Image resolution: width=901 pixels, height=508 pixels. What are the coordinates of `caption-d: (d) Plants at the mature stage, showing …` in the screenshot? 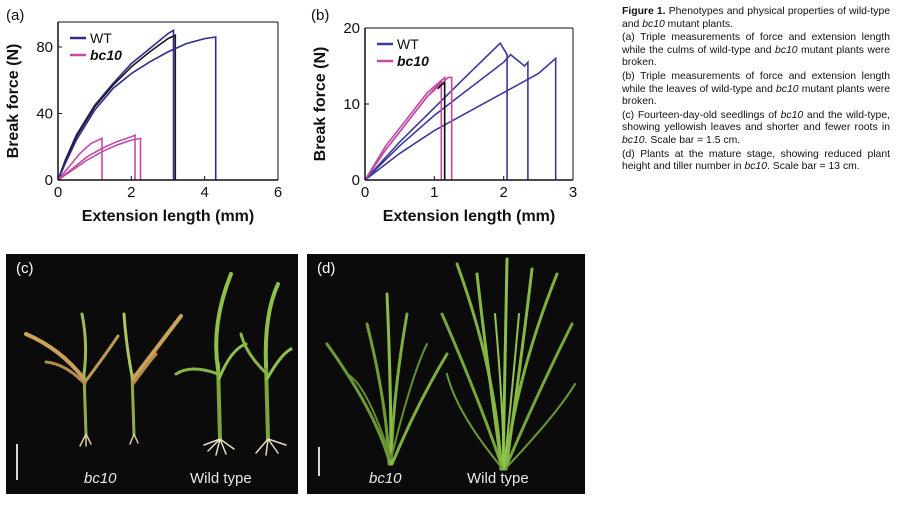 It's located at (756, 160).